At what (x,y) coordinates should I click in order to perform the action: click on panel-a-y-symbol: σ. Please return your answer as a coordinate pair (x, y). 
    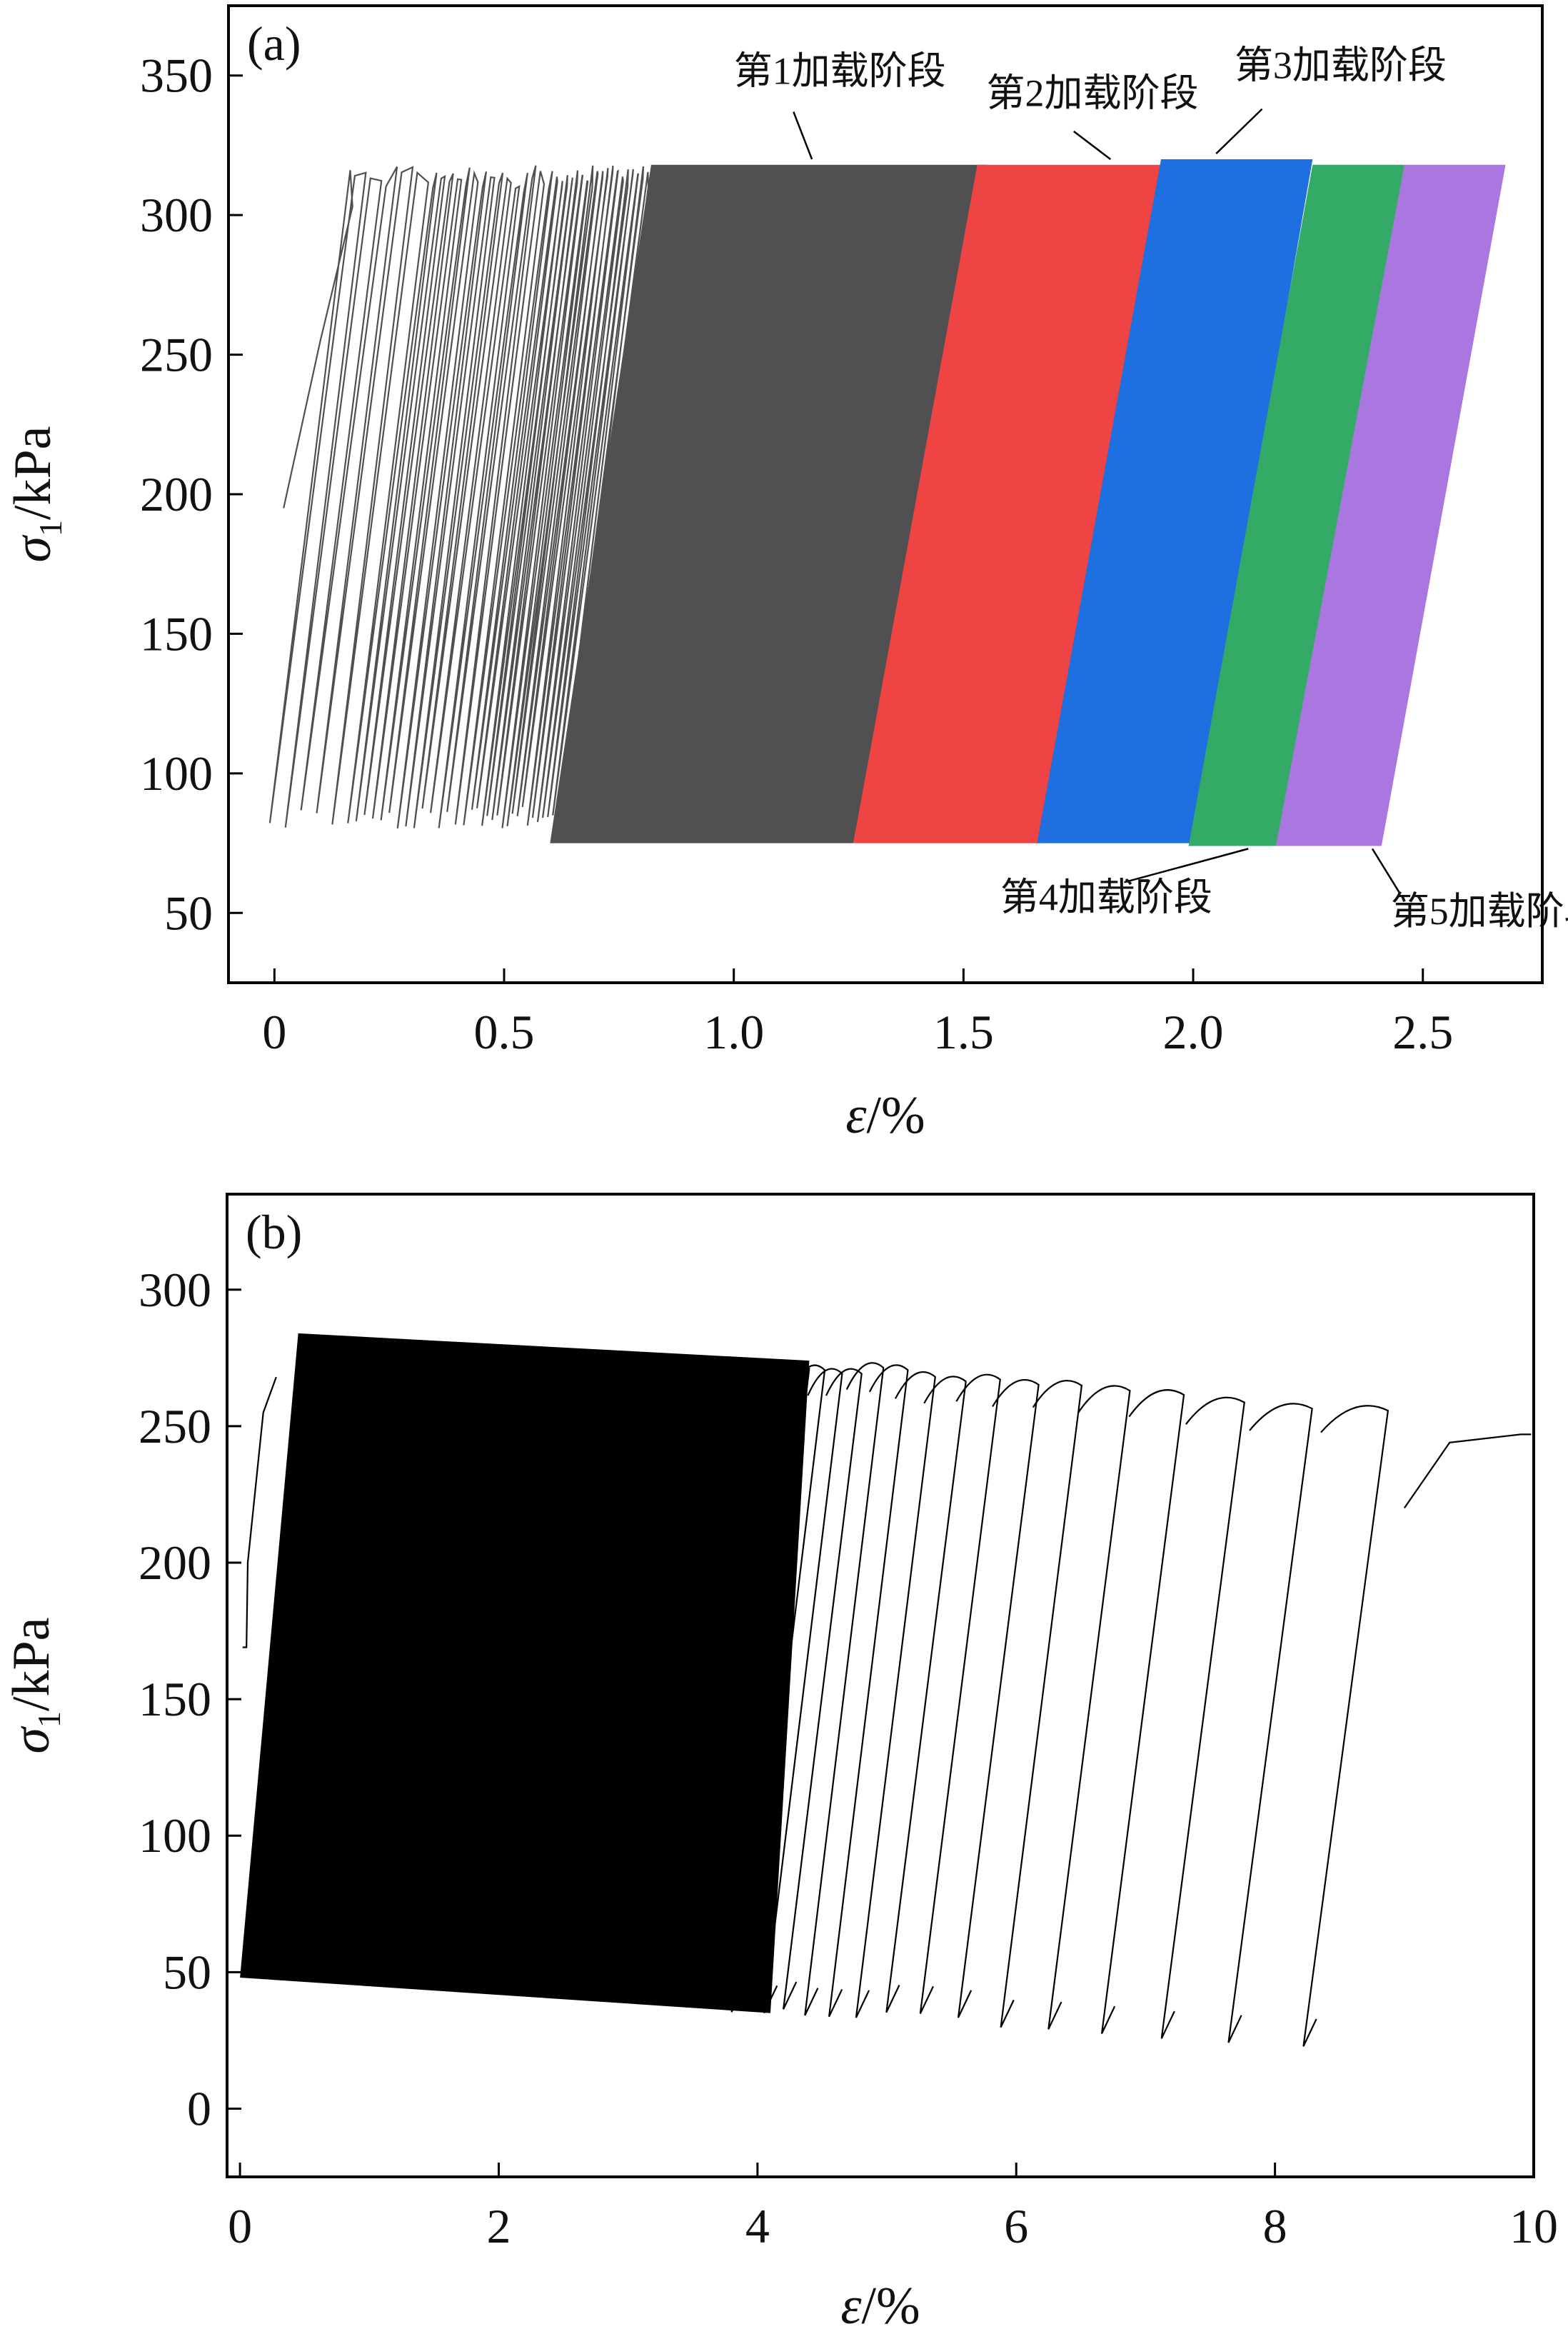
    Looking at the image, I should click on (33, 549).